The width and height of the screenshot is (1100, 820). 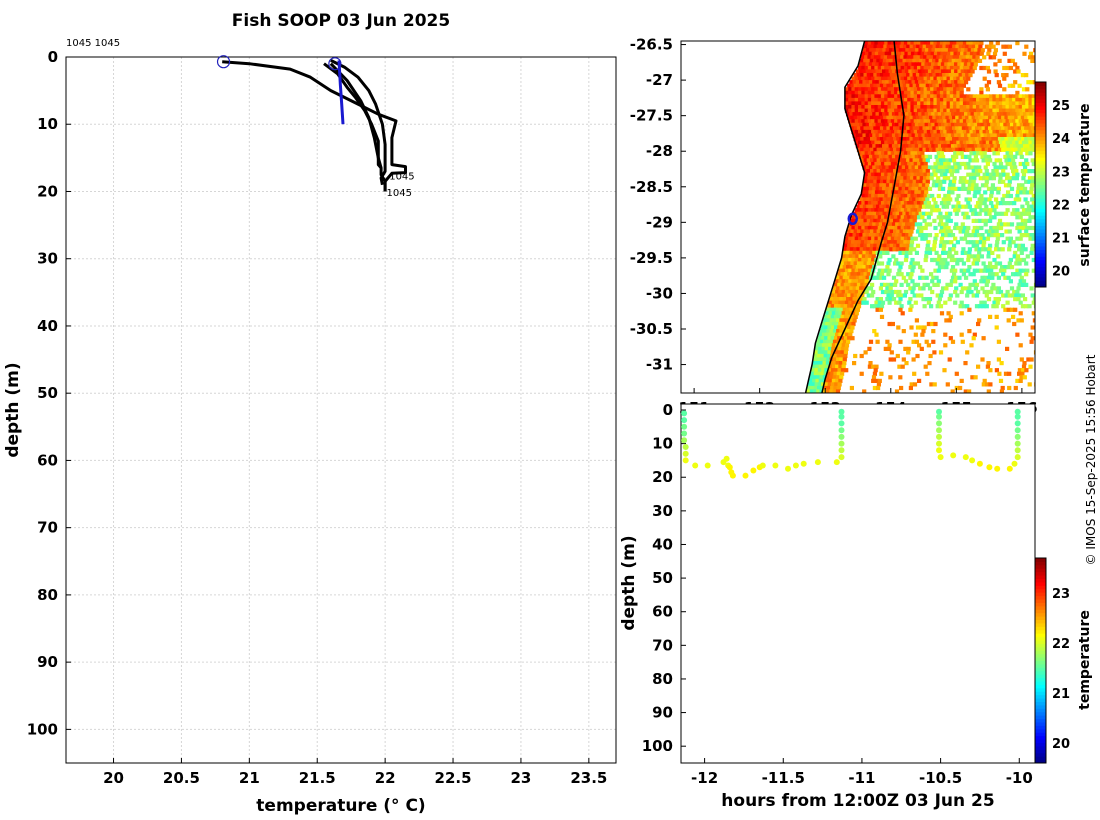 What do you see at coordinates (113, 778) in the screenshot?
I see `x-tick-label: 20` at bounding box center [113, 778].